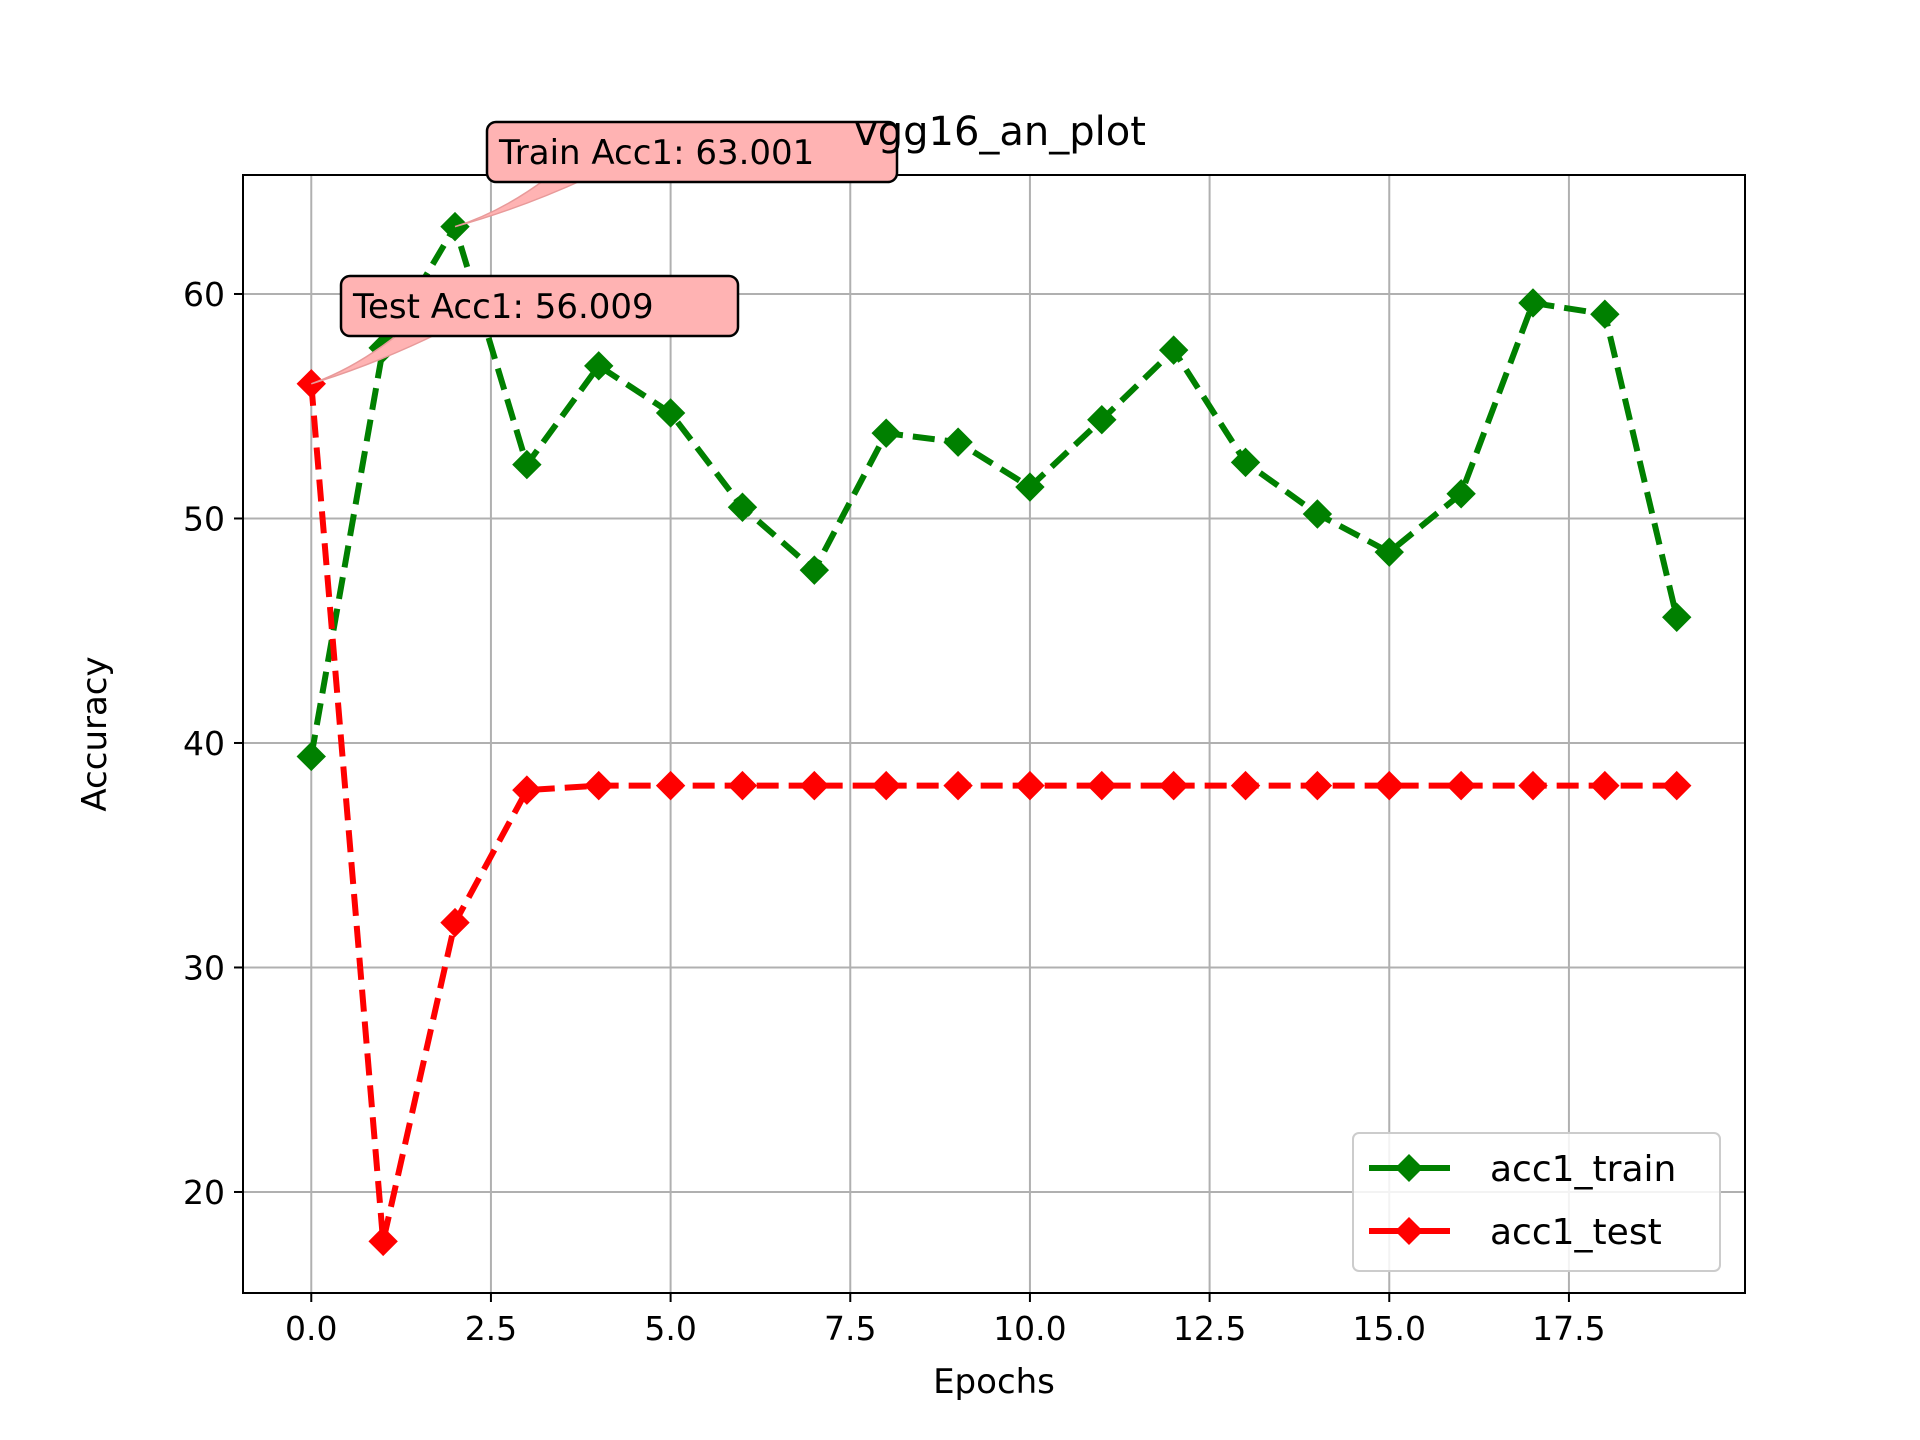  I want to click on annotation-text: Test Acc1: 56.009, so click(503, 307).